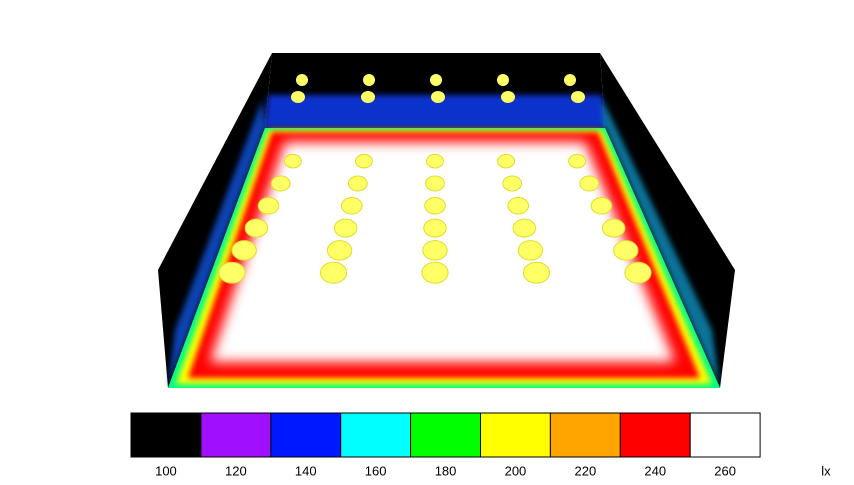 Image resolution: width=854 pixels, height=485 pixels. Describe the element at coordinates (725, 470) in the screenshot. I see `legend-label: 260` at that location.